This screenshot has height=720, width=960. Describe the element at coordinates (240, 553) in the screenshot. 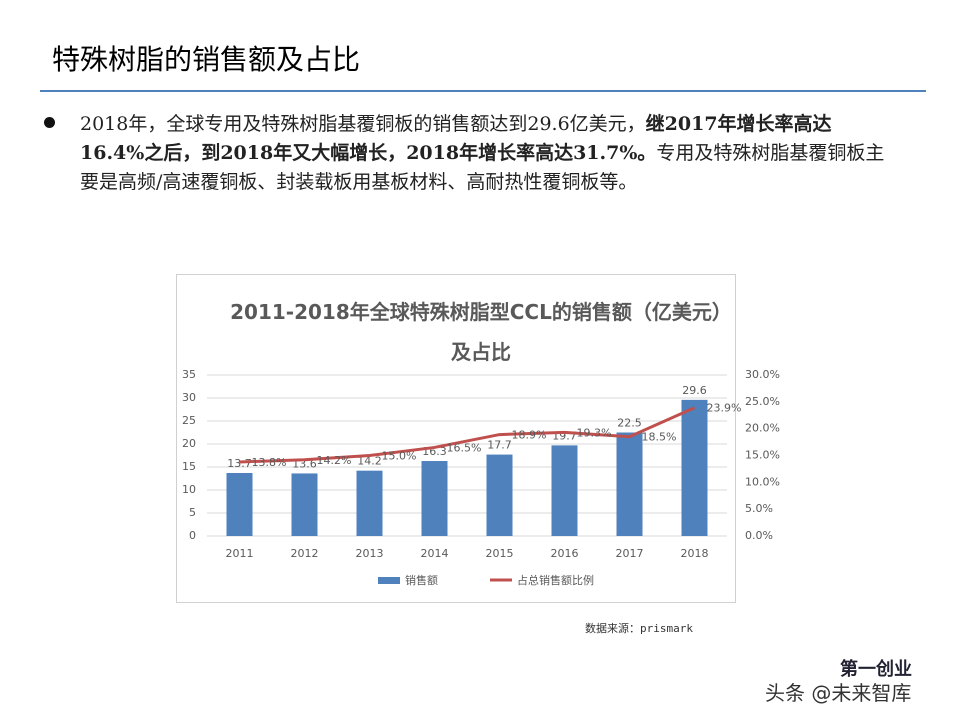

I see `x-tick-label: 2011` at that location.